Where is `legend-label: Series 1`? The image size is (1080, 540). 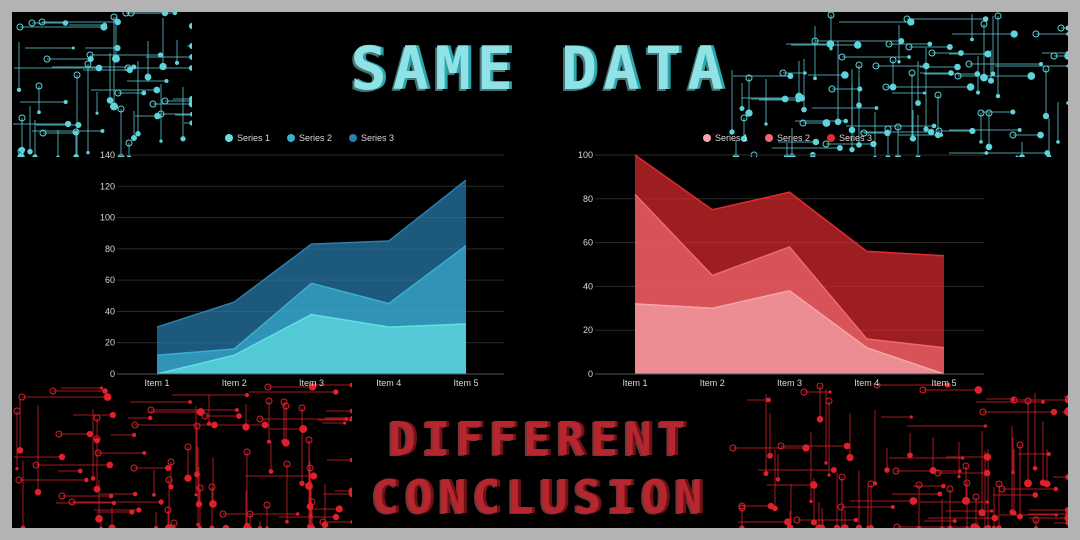 legend-label: Series 1 is located at coordinates (731, 138).